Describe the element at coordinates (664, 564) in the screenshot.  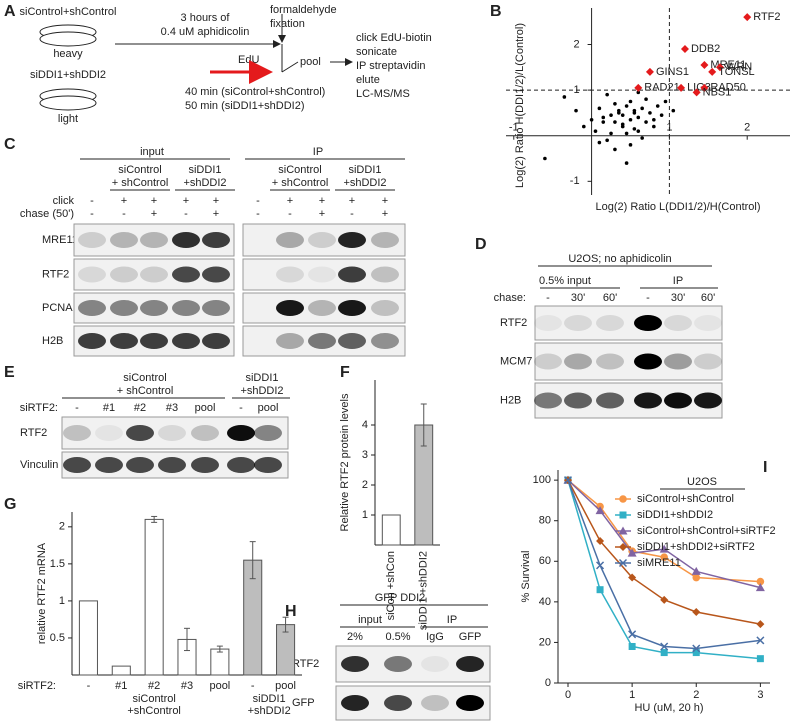
I see `series-line` at that location.